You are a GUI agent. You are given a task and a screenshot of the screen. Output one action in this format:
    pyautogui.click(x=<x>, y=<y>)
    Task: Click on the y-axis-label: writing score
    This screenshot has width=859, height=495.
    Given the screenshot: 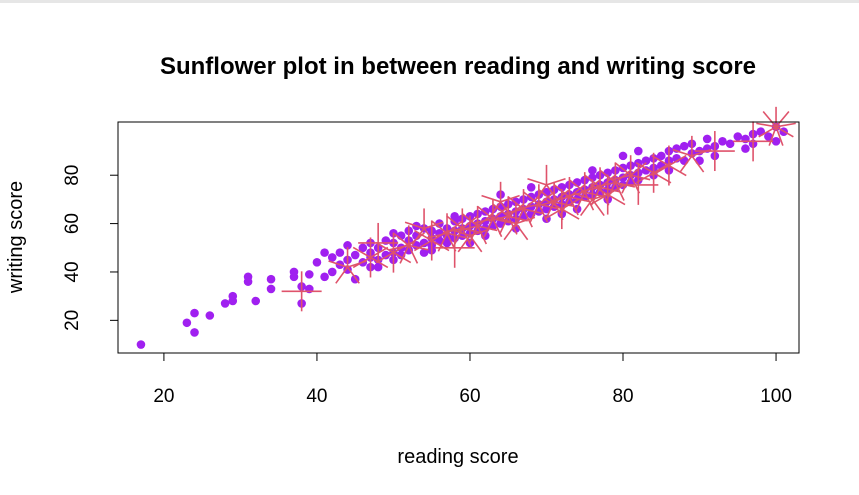 What is the action you would take?
    pyautogui.click(x=16, y=237)
    